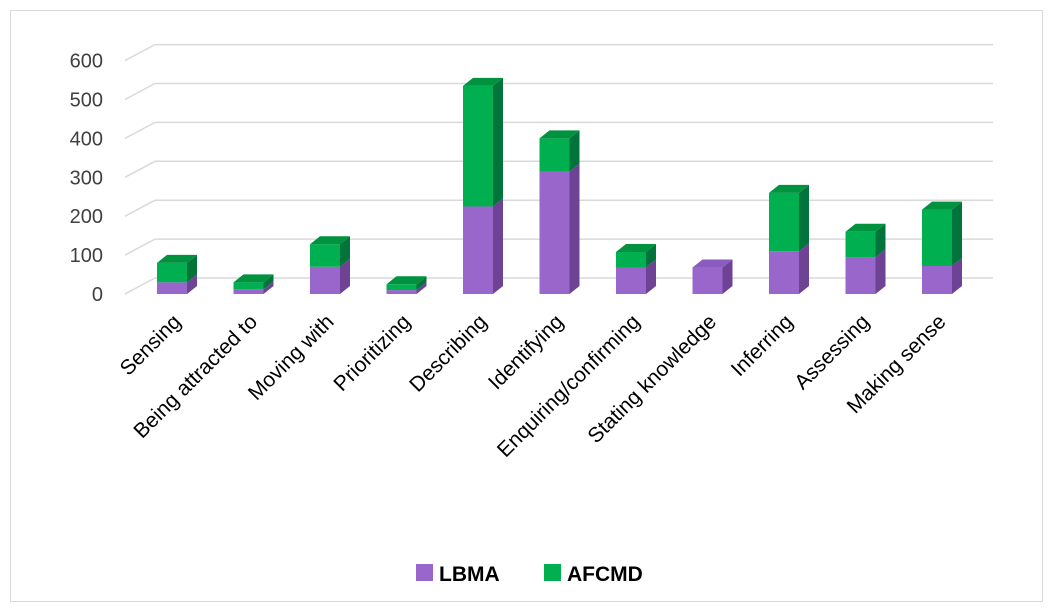 The image size is (1054, 610). I want to click on legend-swatch-lbma, so click(424, 572).